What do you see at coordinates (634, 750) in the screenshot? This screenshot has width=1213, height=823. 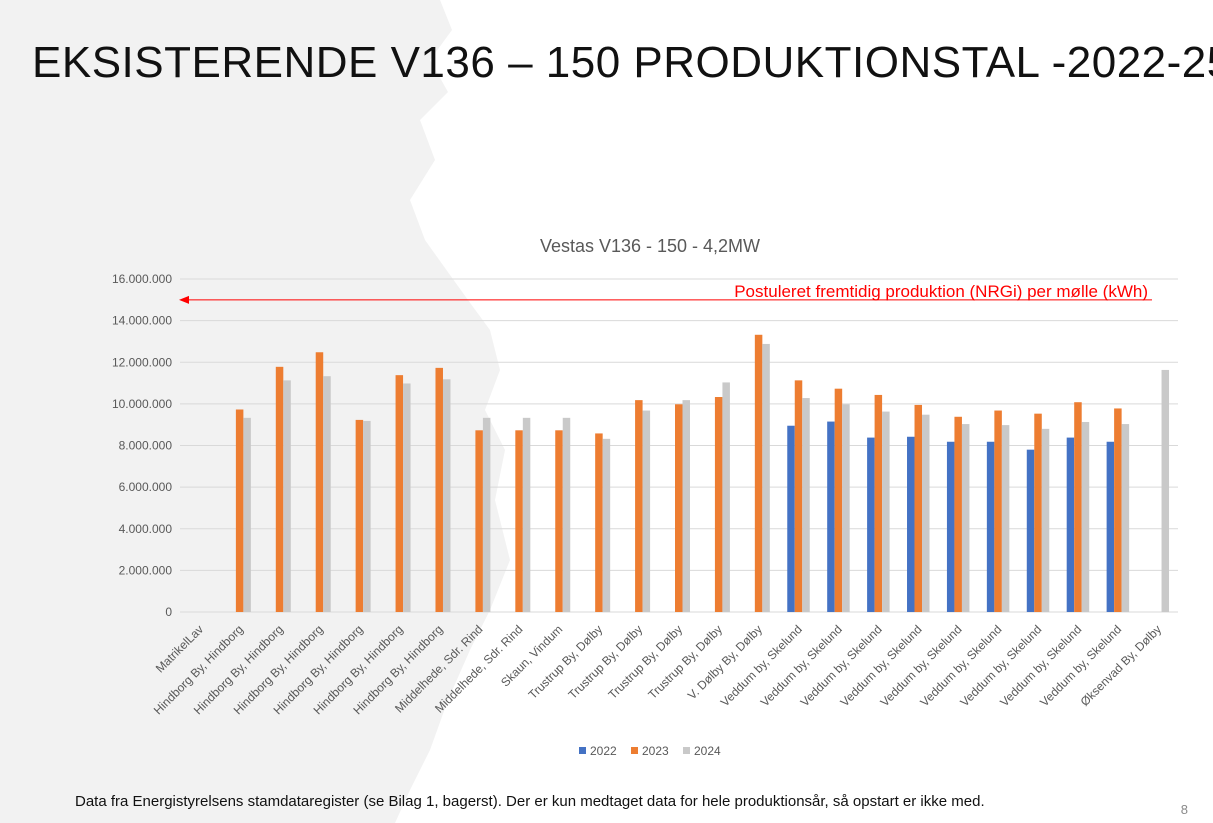 I see `legend-swatch-2023` at bounding box center [634, 750].